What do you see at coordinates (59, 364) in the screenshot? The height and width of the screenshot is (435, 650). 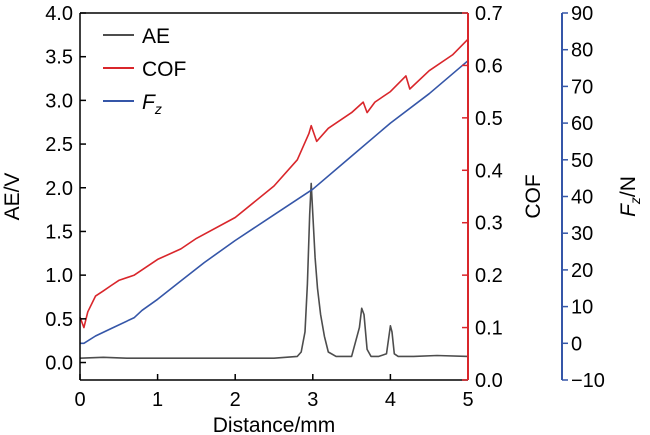 I see `left-tick-label: 0.0` at bounding box center [59, 364].